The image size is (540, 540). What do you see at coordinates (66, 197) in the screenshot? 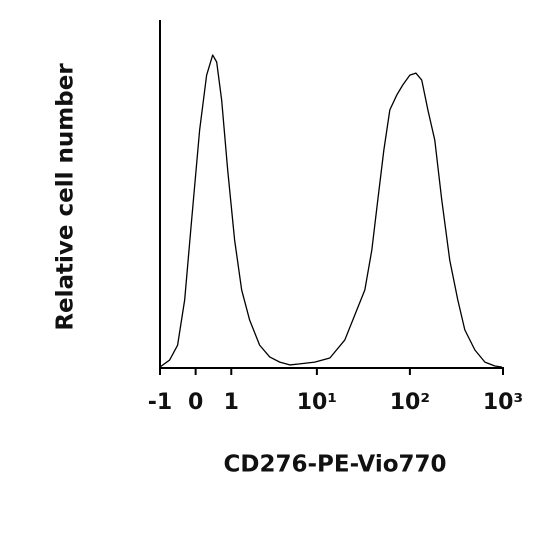
I see `y-axis-label: Relative cell number` at bounding box center [66, 197].